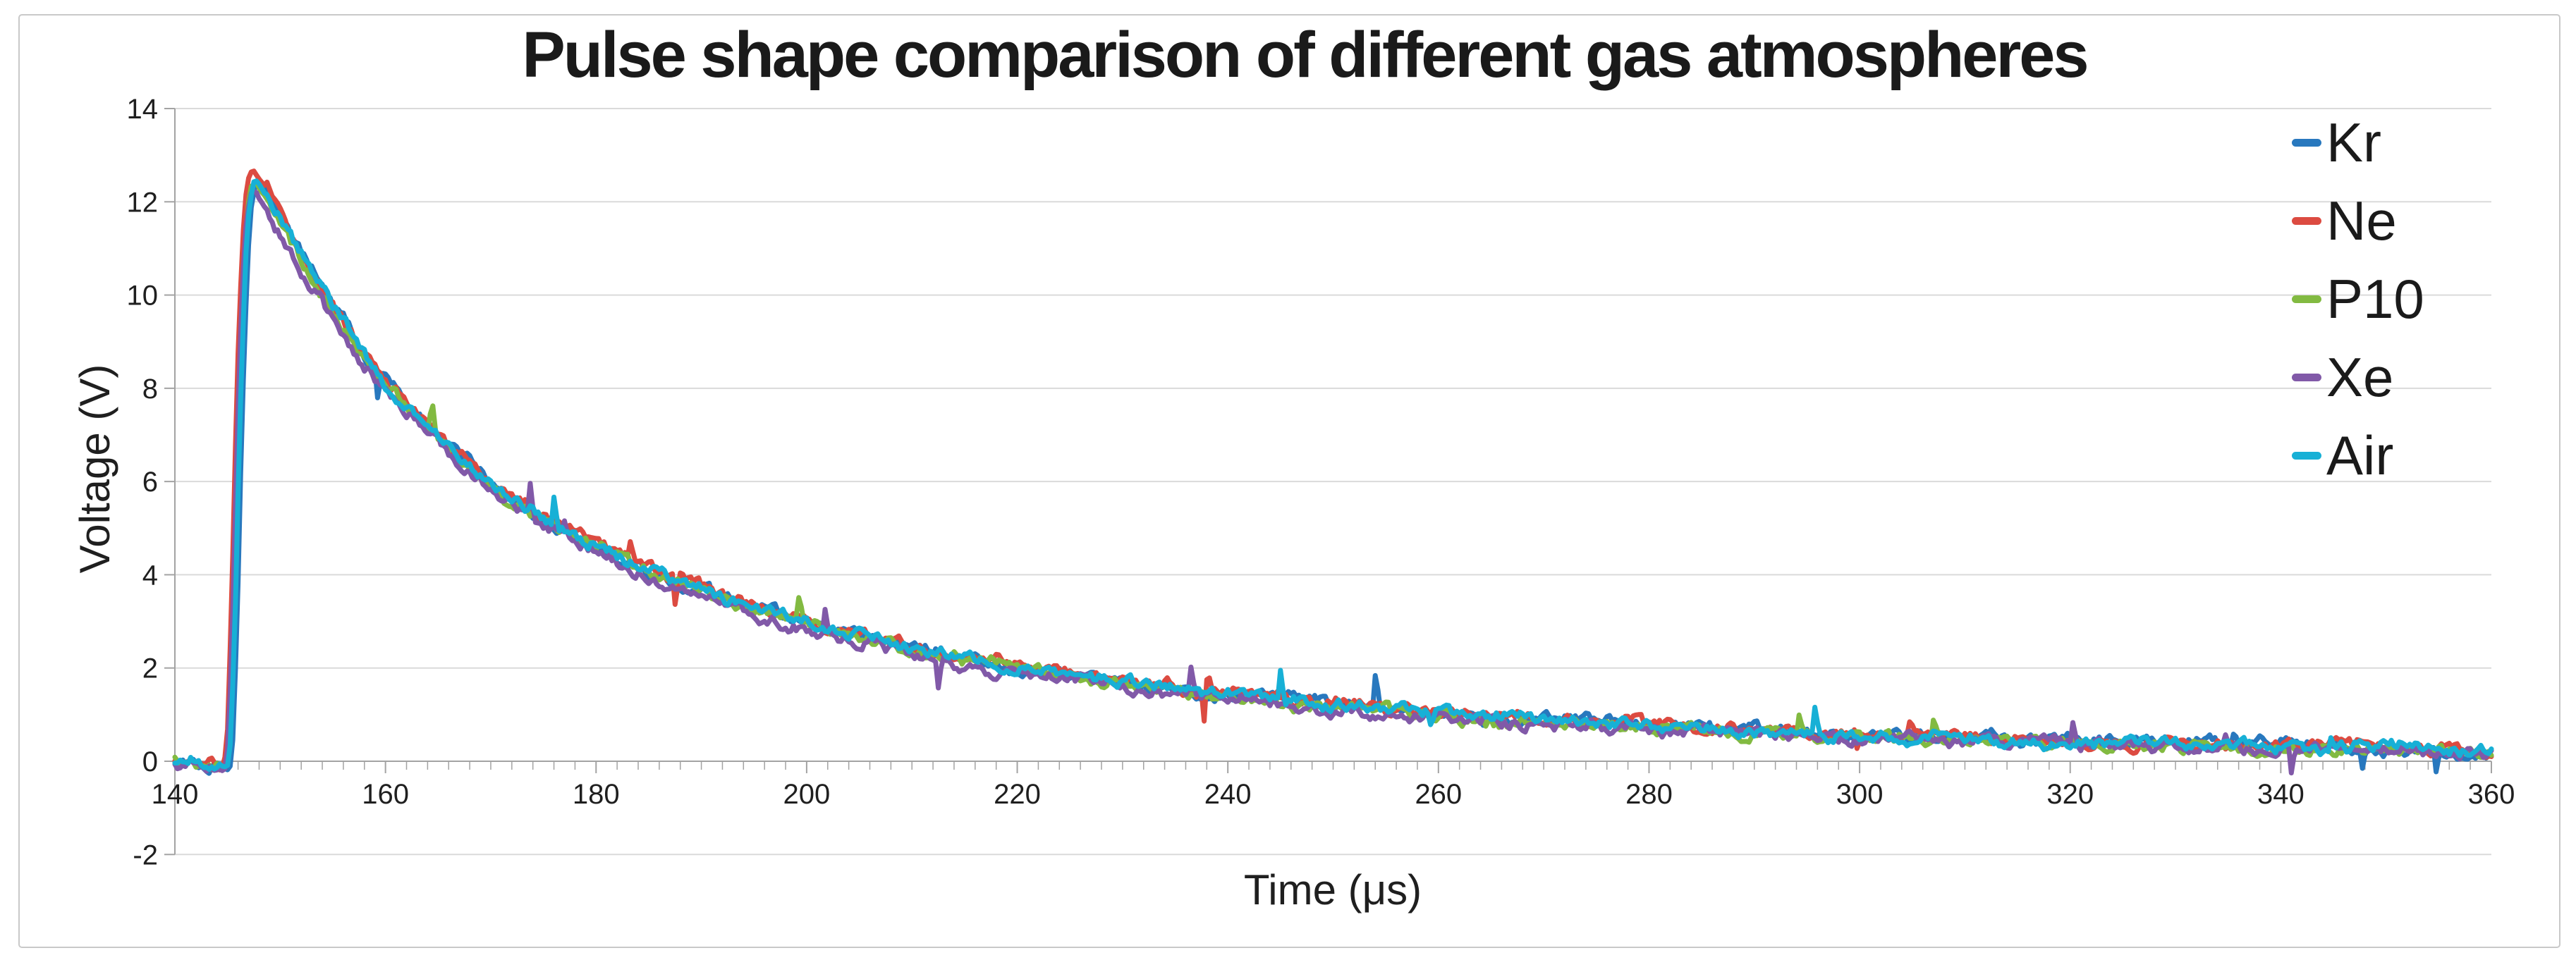 The image size is (2576, 972). I want to click on x-tick-label: 320, so click(2070, 795).